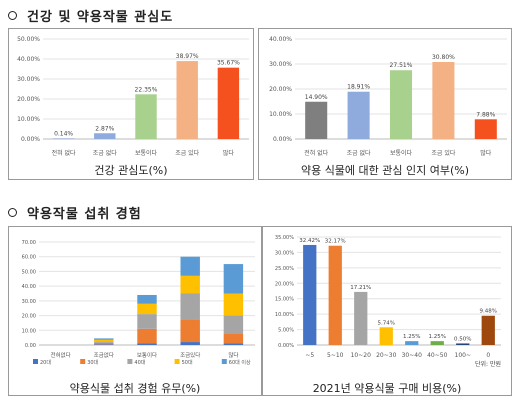  What do you see at coordinates (488, 355) in the screenshot?
I see `x-tick-label: 0` at bounding box center [488, 355].